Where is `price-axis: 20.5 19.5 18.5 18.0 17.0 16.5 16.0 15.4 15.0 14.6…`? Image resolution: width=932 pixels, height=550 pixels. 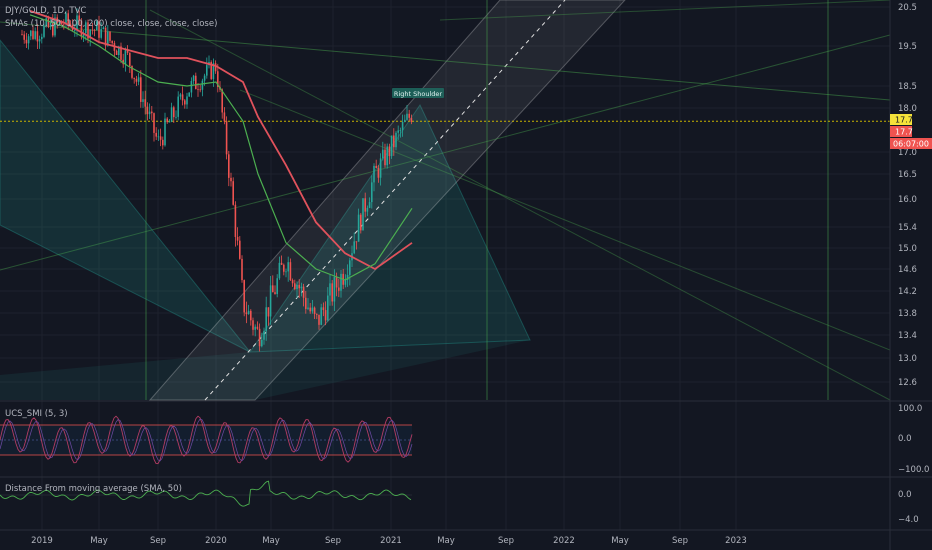 price-axis: 20.5 19.5 18.5 18.0 17.0 16.5 16.0 15.4 15.0 14.6… is located at coordinates (907, 195).